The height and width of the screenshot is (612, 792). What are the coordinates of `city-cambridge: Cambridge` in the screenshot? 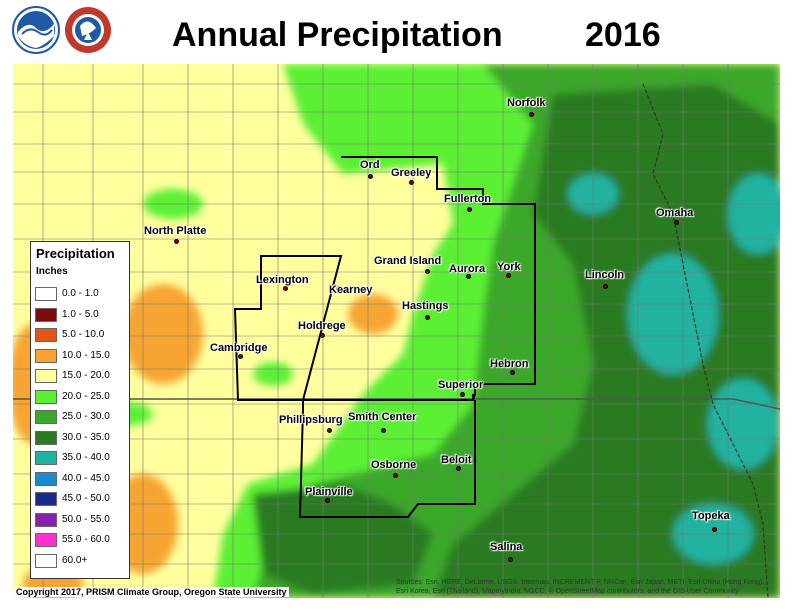 It's located at (239, 348).